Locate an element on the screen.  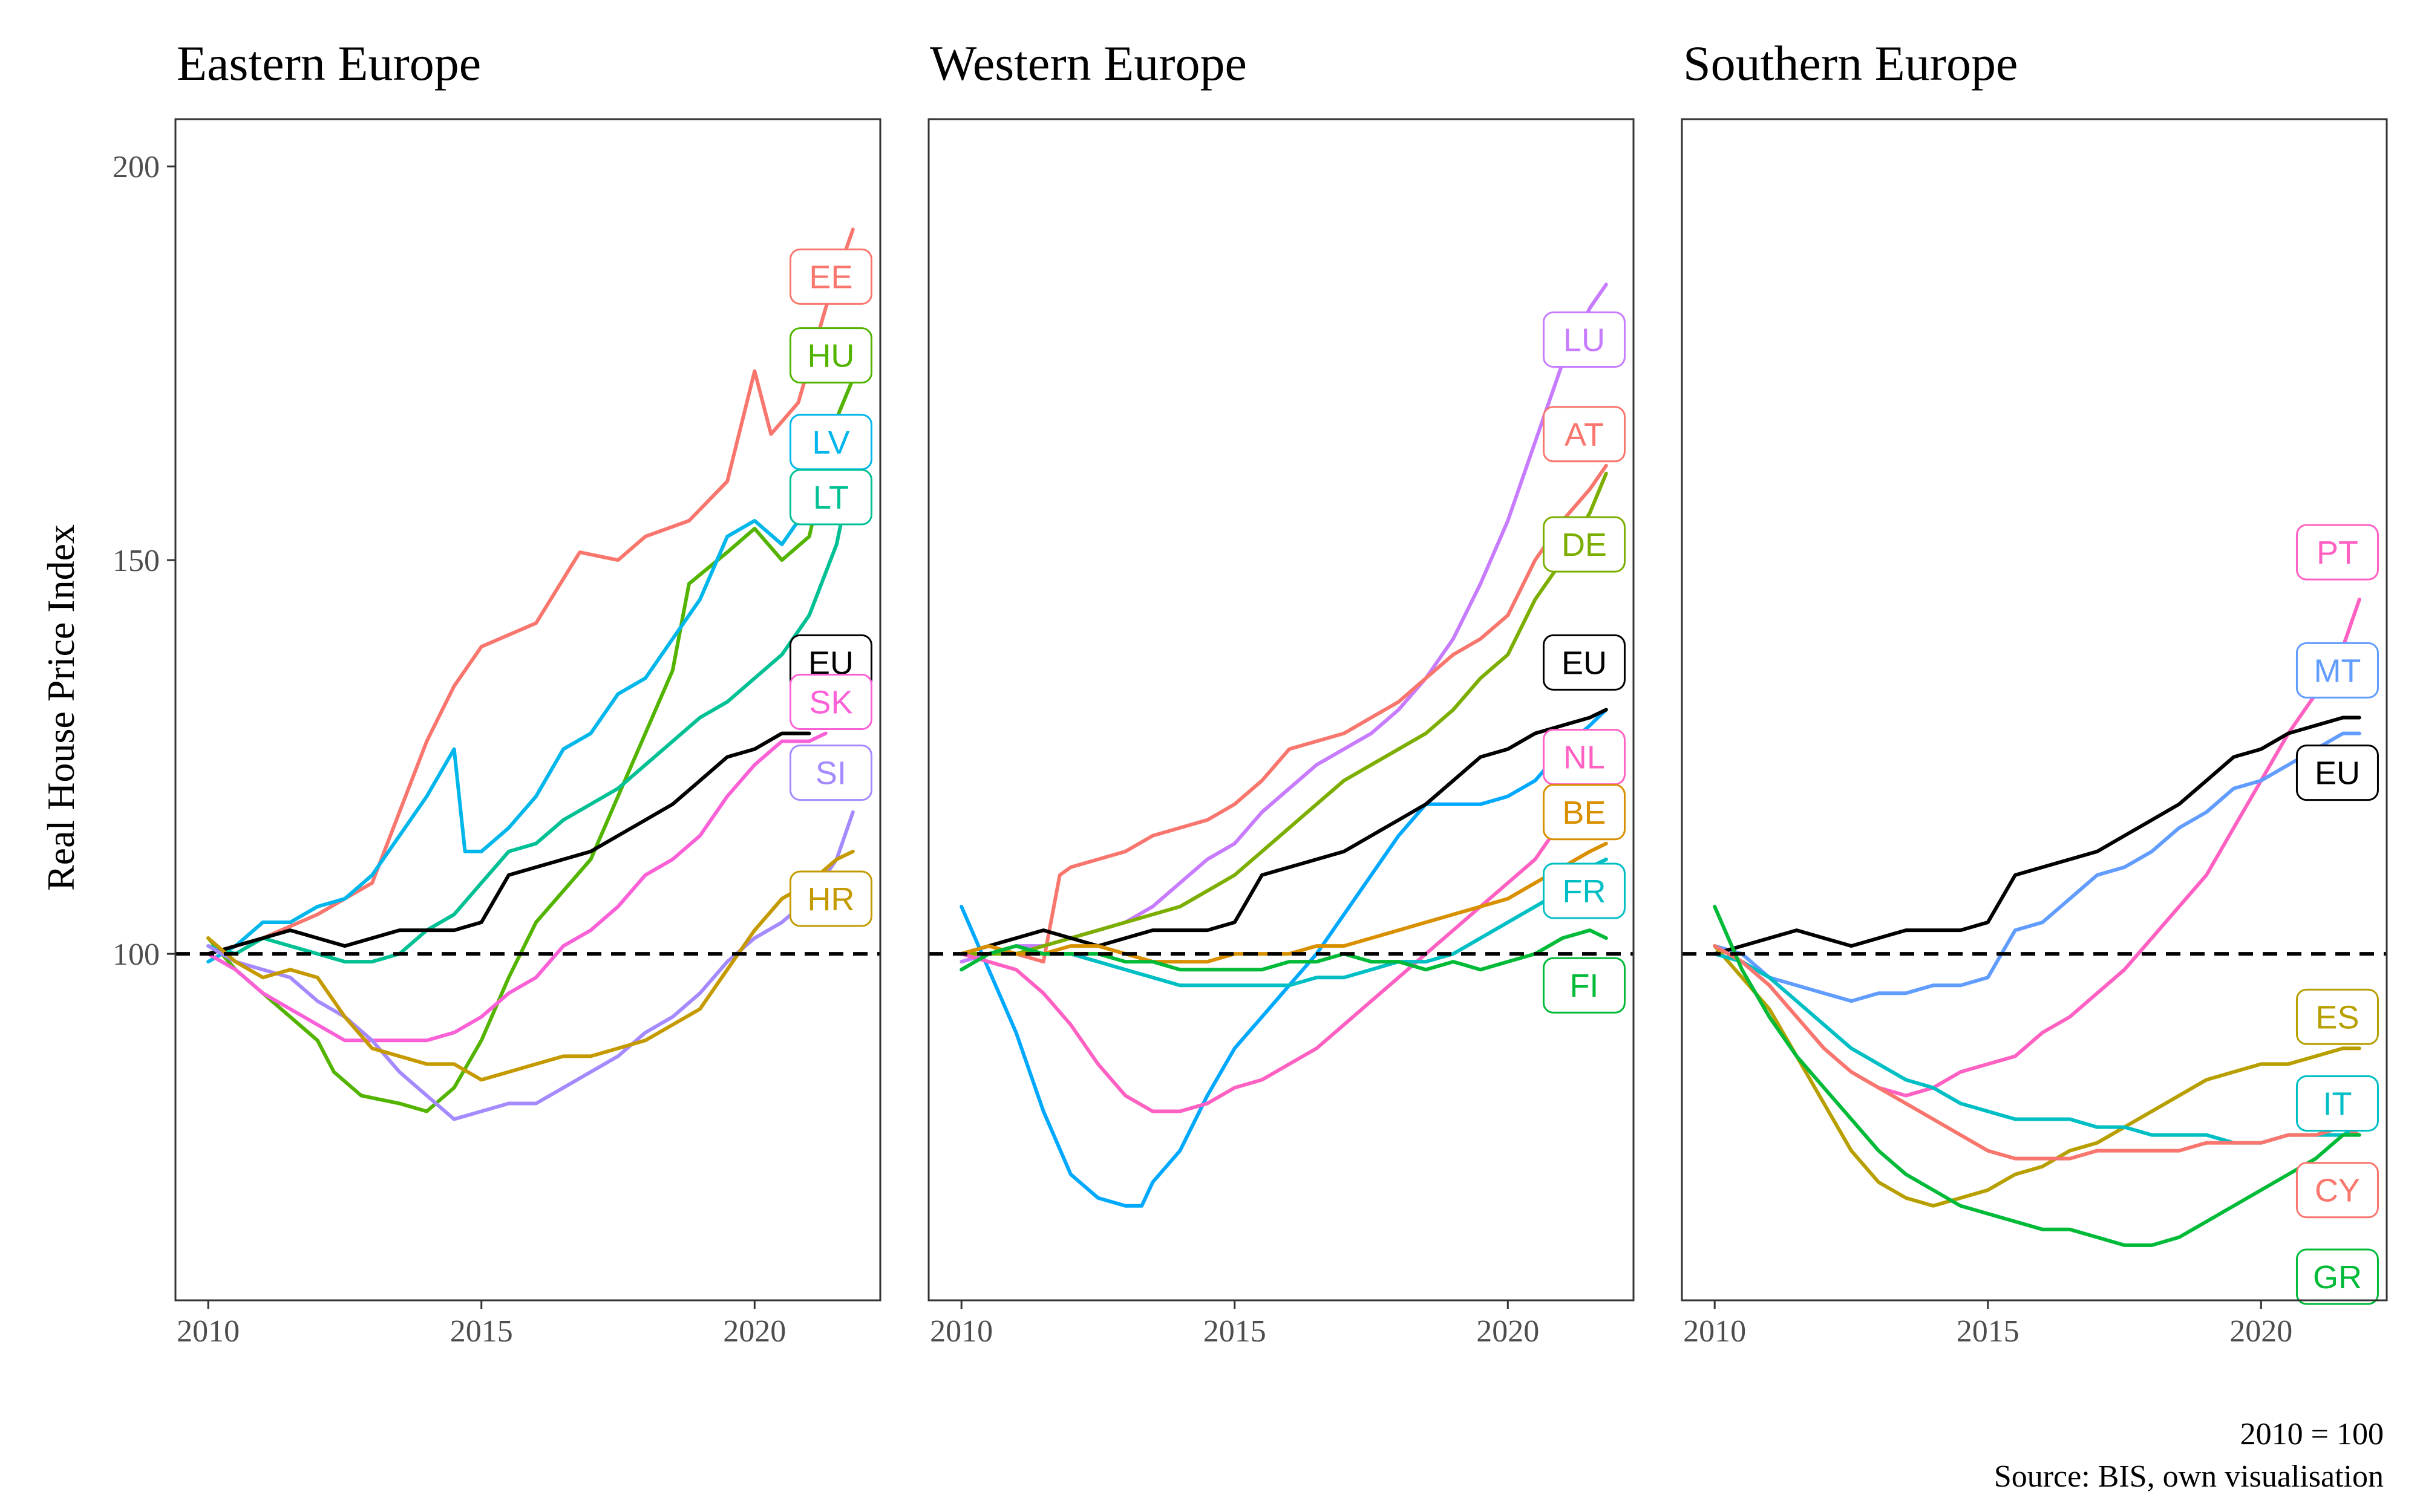
series-line-western-europe-at is located at coordinates (1284, 713).